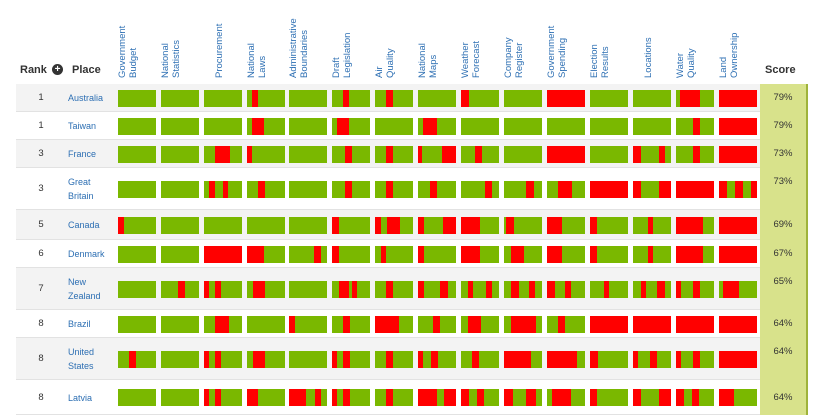 This screenshot has height=415, width=840. I want to click on place-link: United States, so click(94, 359).